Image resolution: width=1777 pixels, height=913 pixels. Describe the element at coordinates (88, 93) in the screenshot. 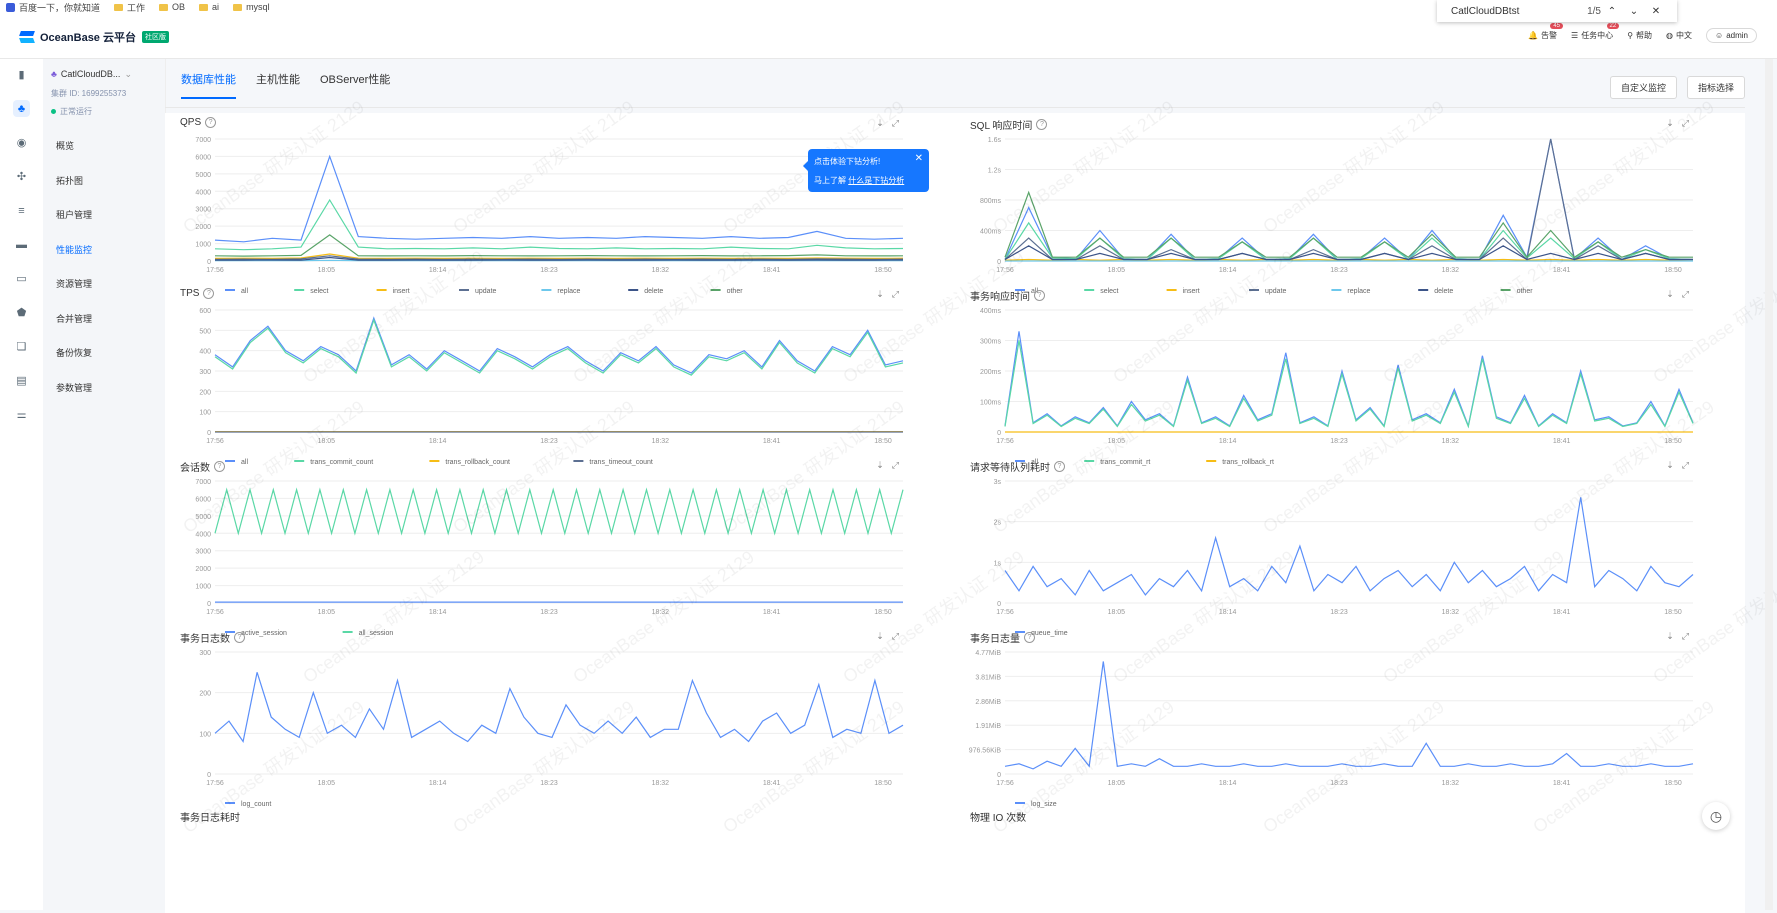

I see `cluster-id: 集群 ID: 1699255373` at that location.